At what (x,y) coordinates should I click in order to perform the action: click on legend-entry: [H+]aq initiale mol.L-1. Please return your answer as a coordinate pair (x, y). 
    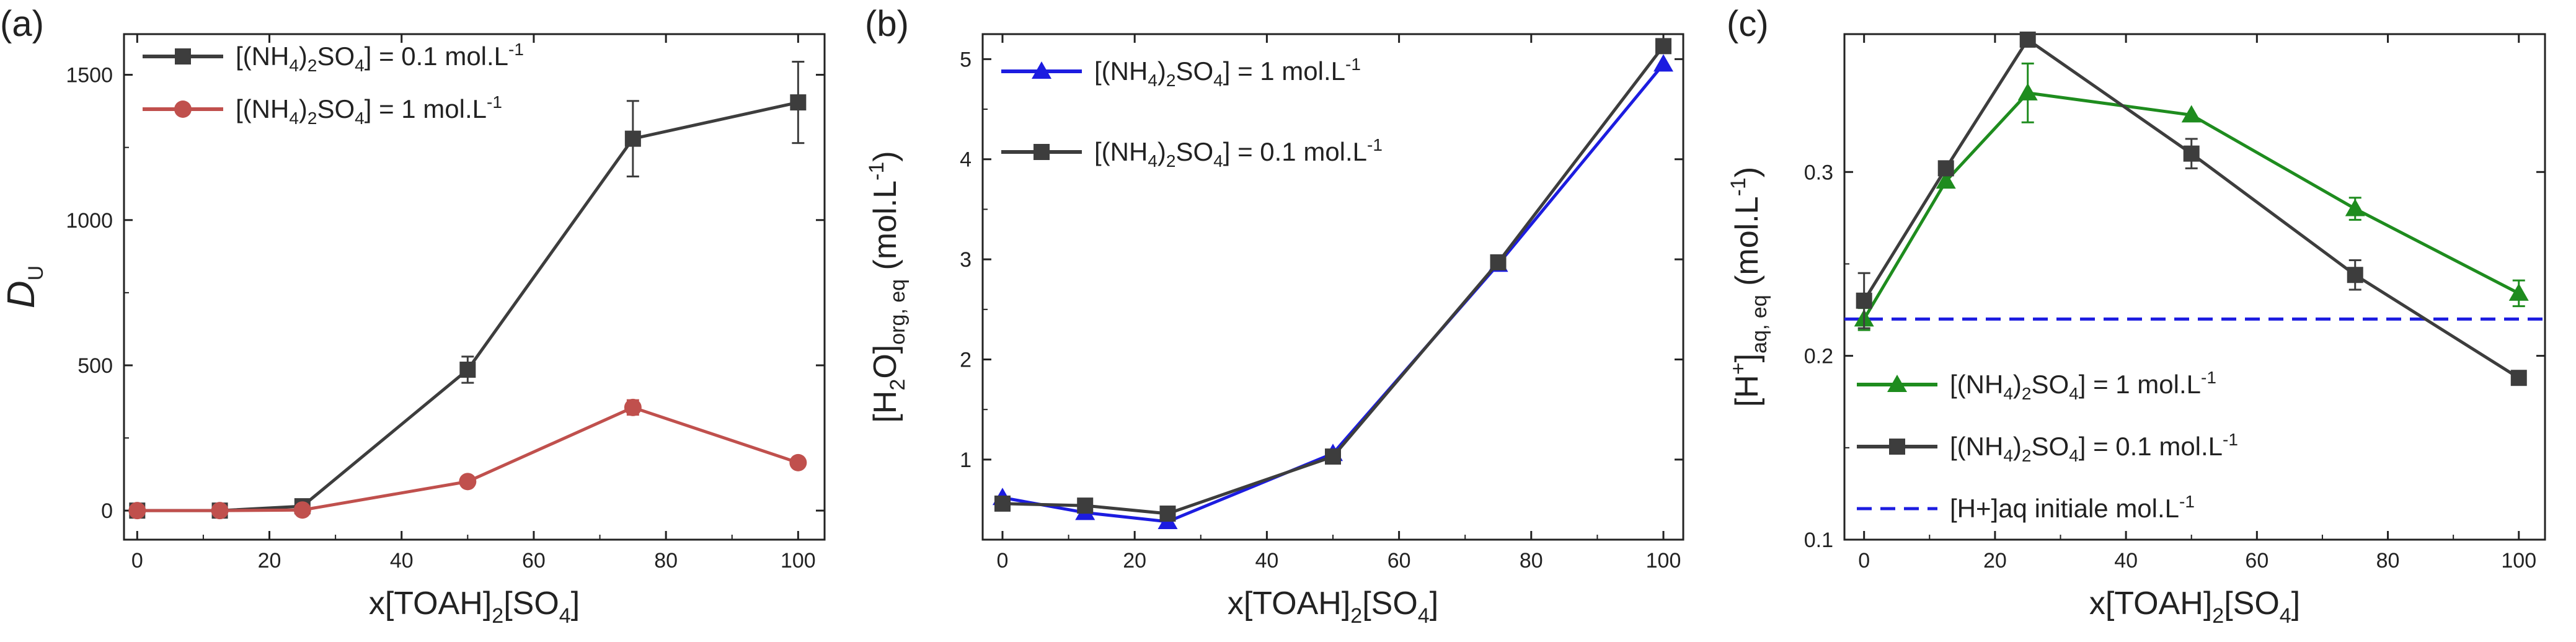
    Looking at the image, I should click on (2026, 507).